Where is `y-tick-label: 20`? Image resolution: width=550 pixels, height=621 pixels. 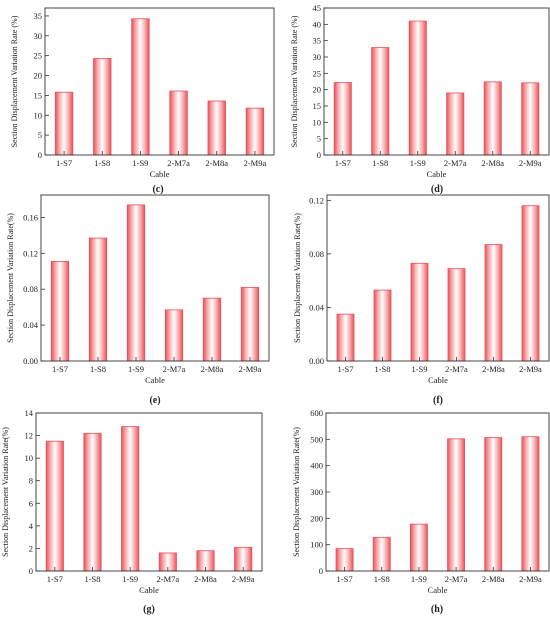 y-tick-label: 20 is located at coordinates (317, 90).